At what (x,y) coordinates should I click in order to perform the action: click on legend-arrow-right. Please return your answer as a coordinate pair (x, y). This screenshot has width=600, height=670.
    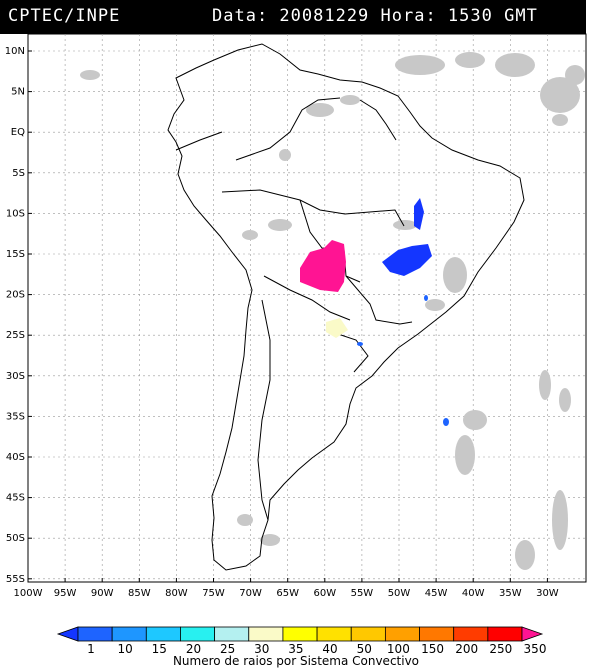
    Looking at the image, I should click on (532, 634).